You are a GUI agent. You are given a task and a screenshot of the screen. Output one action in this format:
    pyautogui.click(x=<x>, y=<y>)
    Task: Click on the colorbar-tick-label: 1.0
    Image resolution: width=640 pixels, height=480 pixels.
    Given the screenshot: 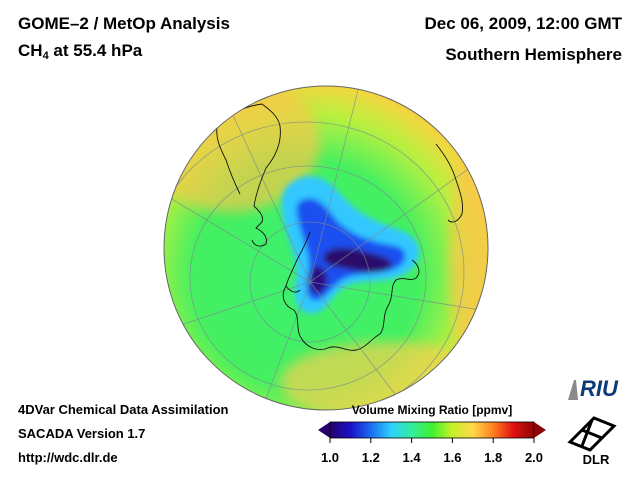 What is the action you would take?
    pyautogui.click(x=330, y=457)
    